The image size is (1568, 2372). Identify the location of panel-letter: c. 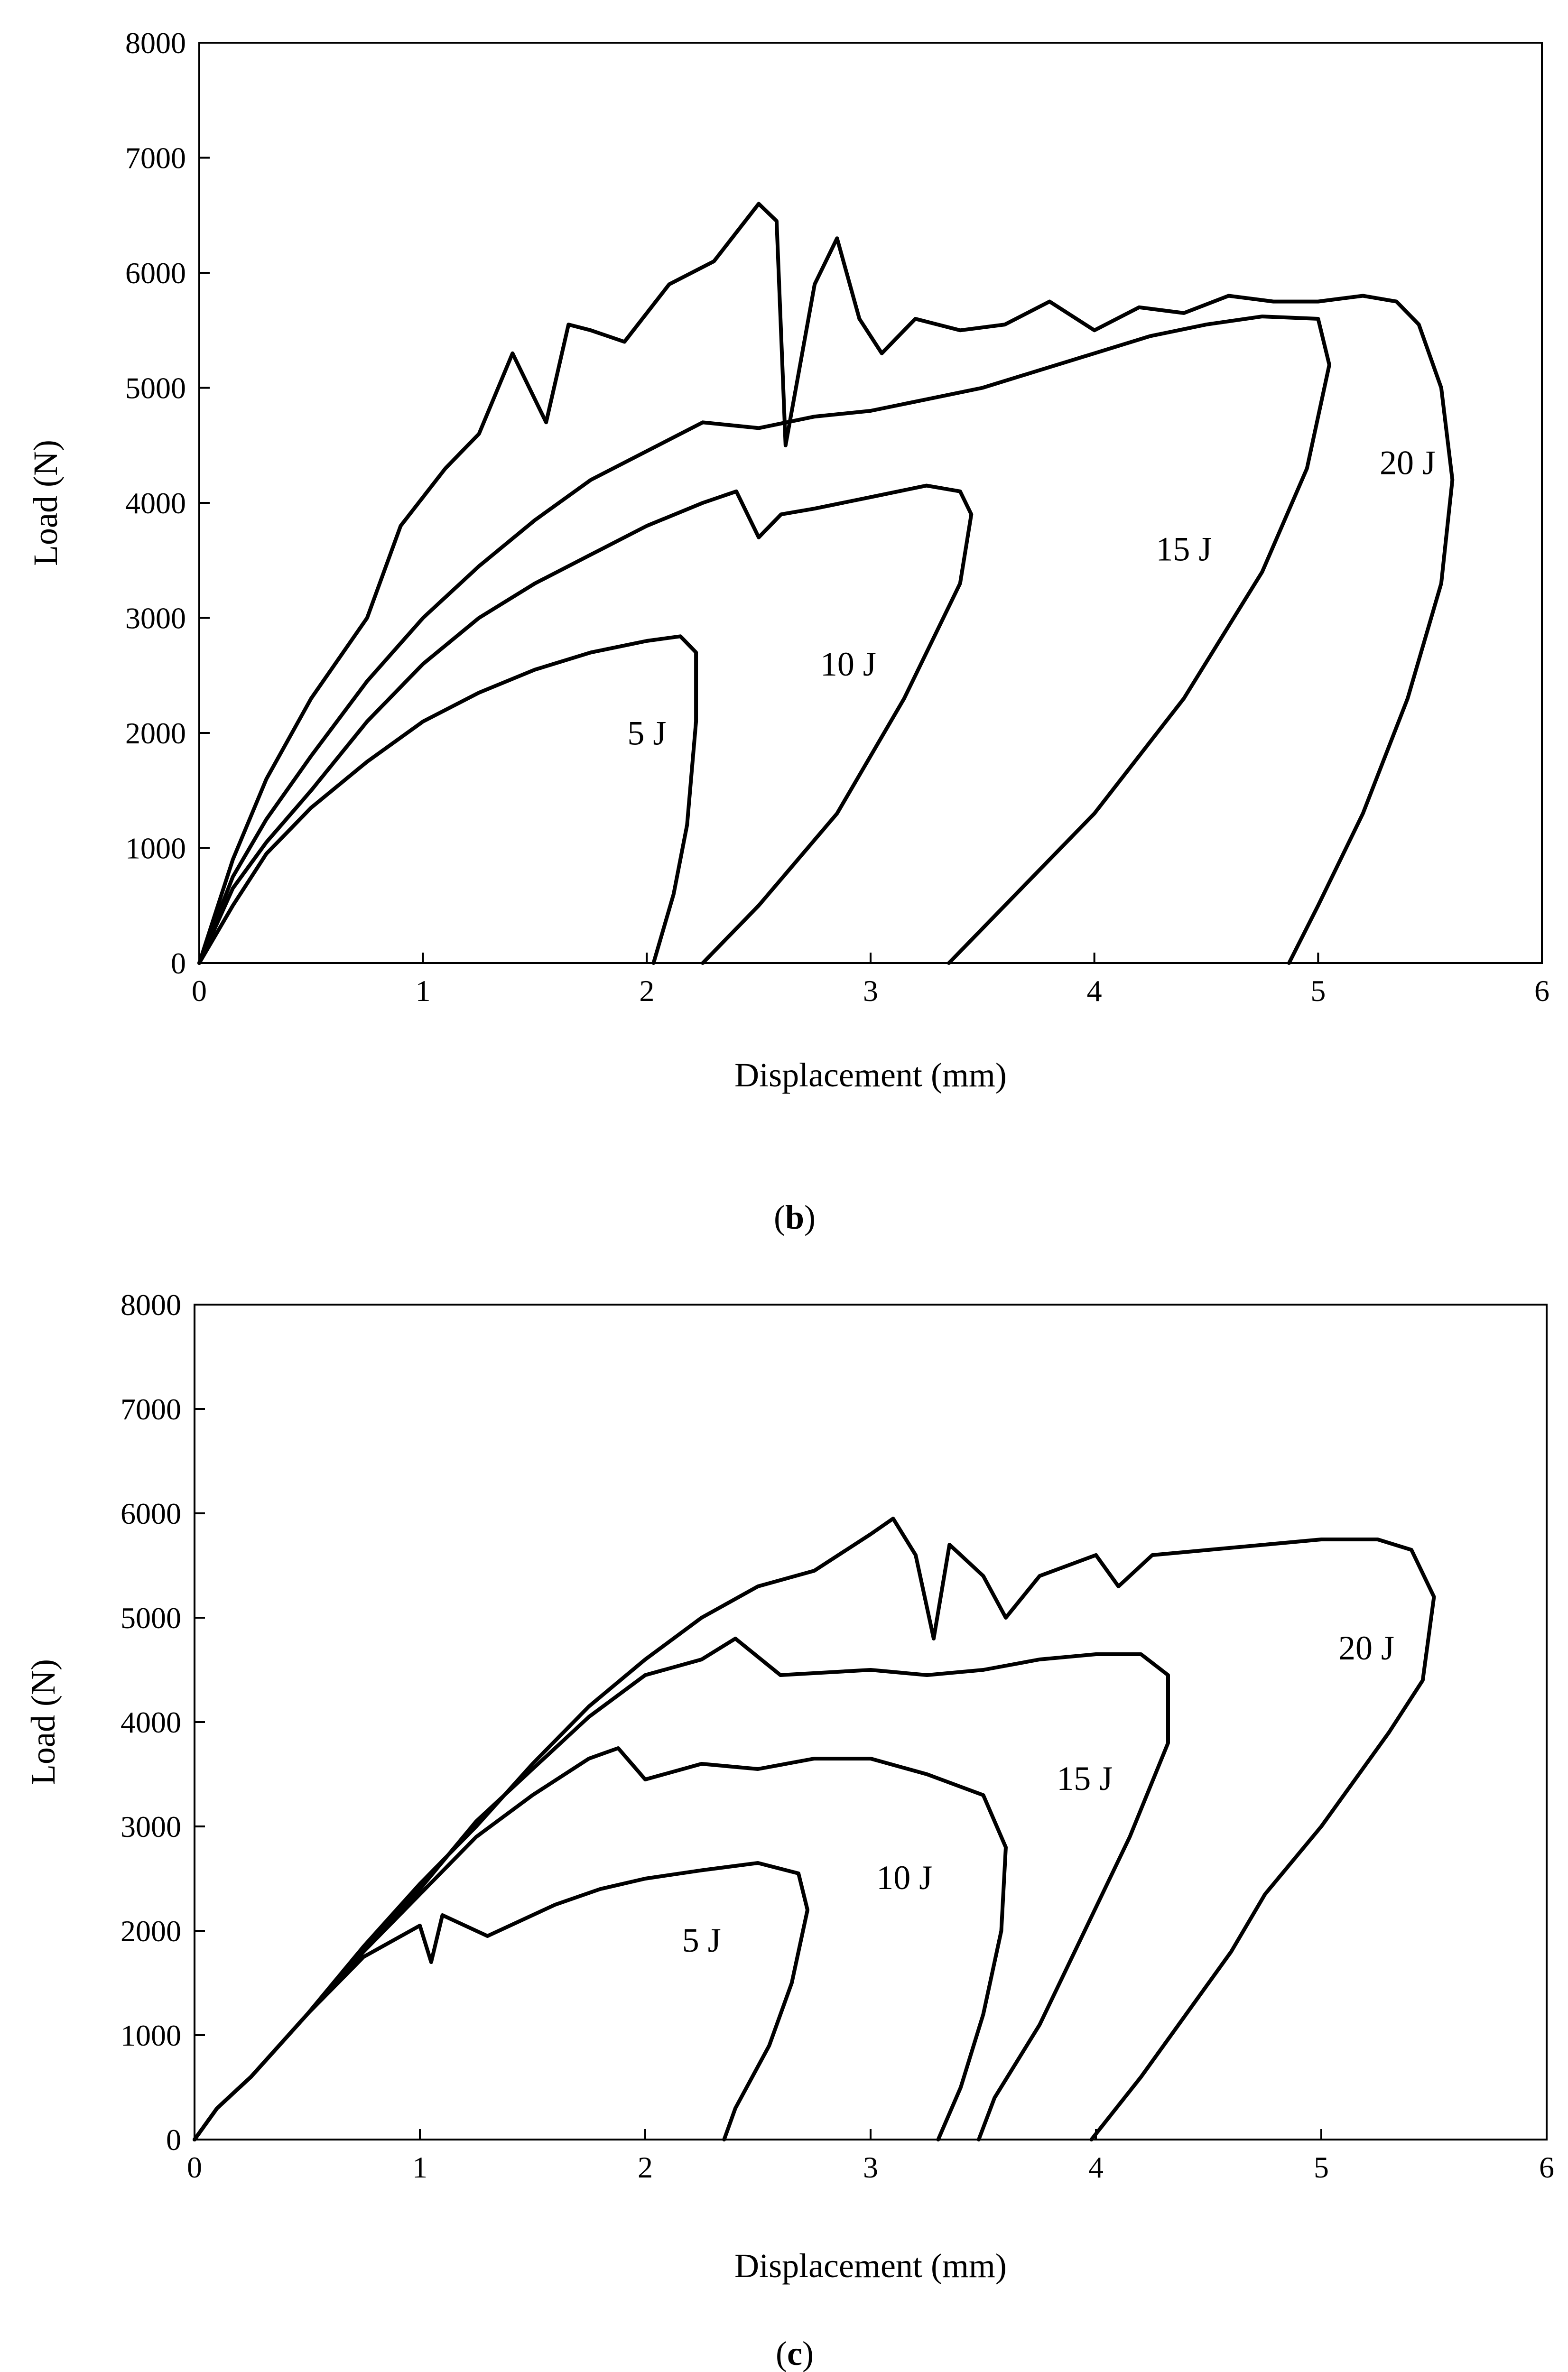
(794, 2353).